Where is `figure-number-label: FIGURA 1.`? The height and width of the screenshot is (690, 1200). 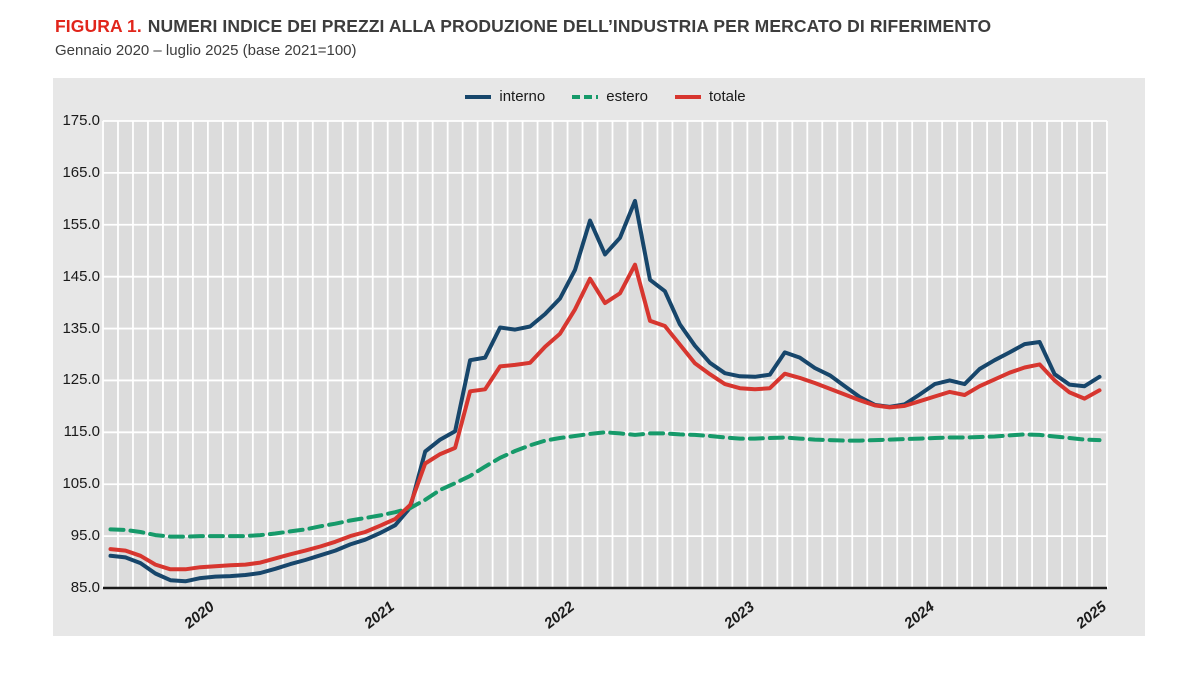 figure-number-label: FIGURA 1. is located at coordinates (98, 26).